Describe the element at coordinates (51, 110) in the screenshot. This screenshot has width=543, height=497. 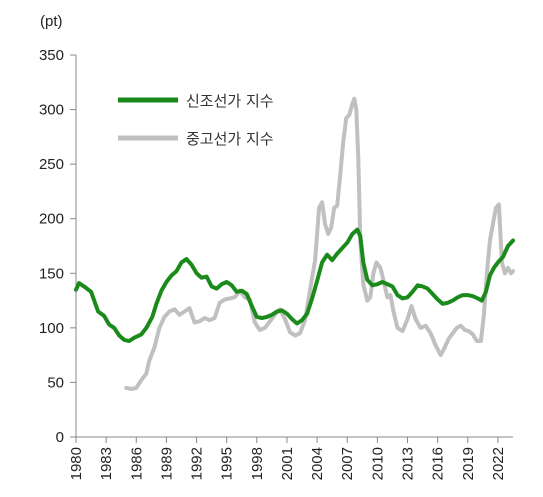
I see `y-tick-label: 300` at that location.